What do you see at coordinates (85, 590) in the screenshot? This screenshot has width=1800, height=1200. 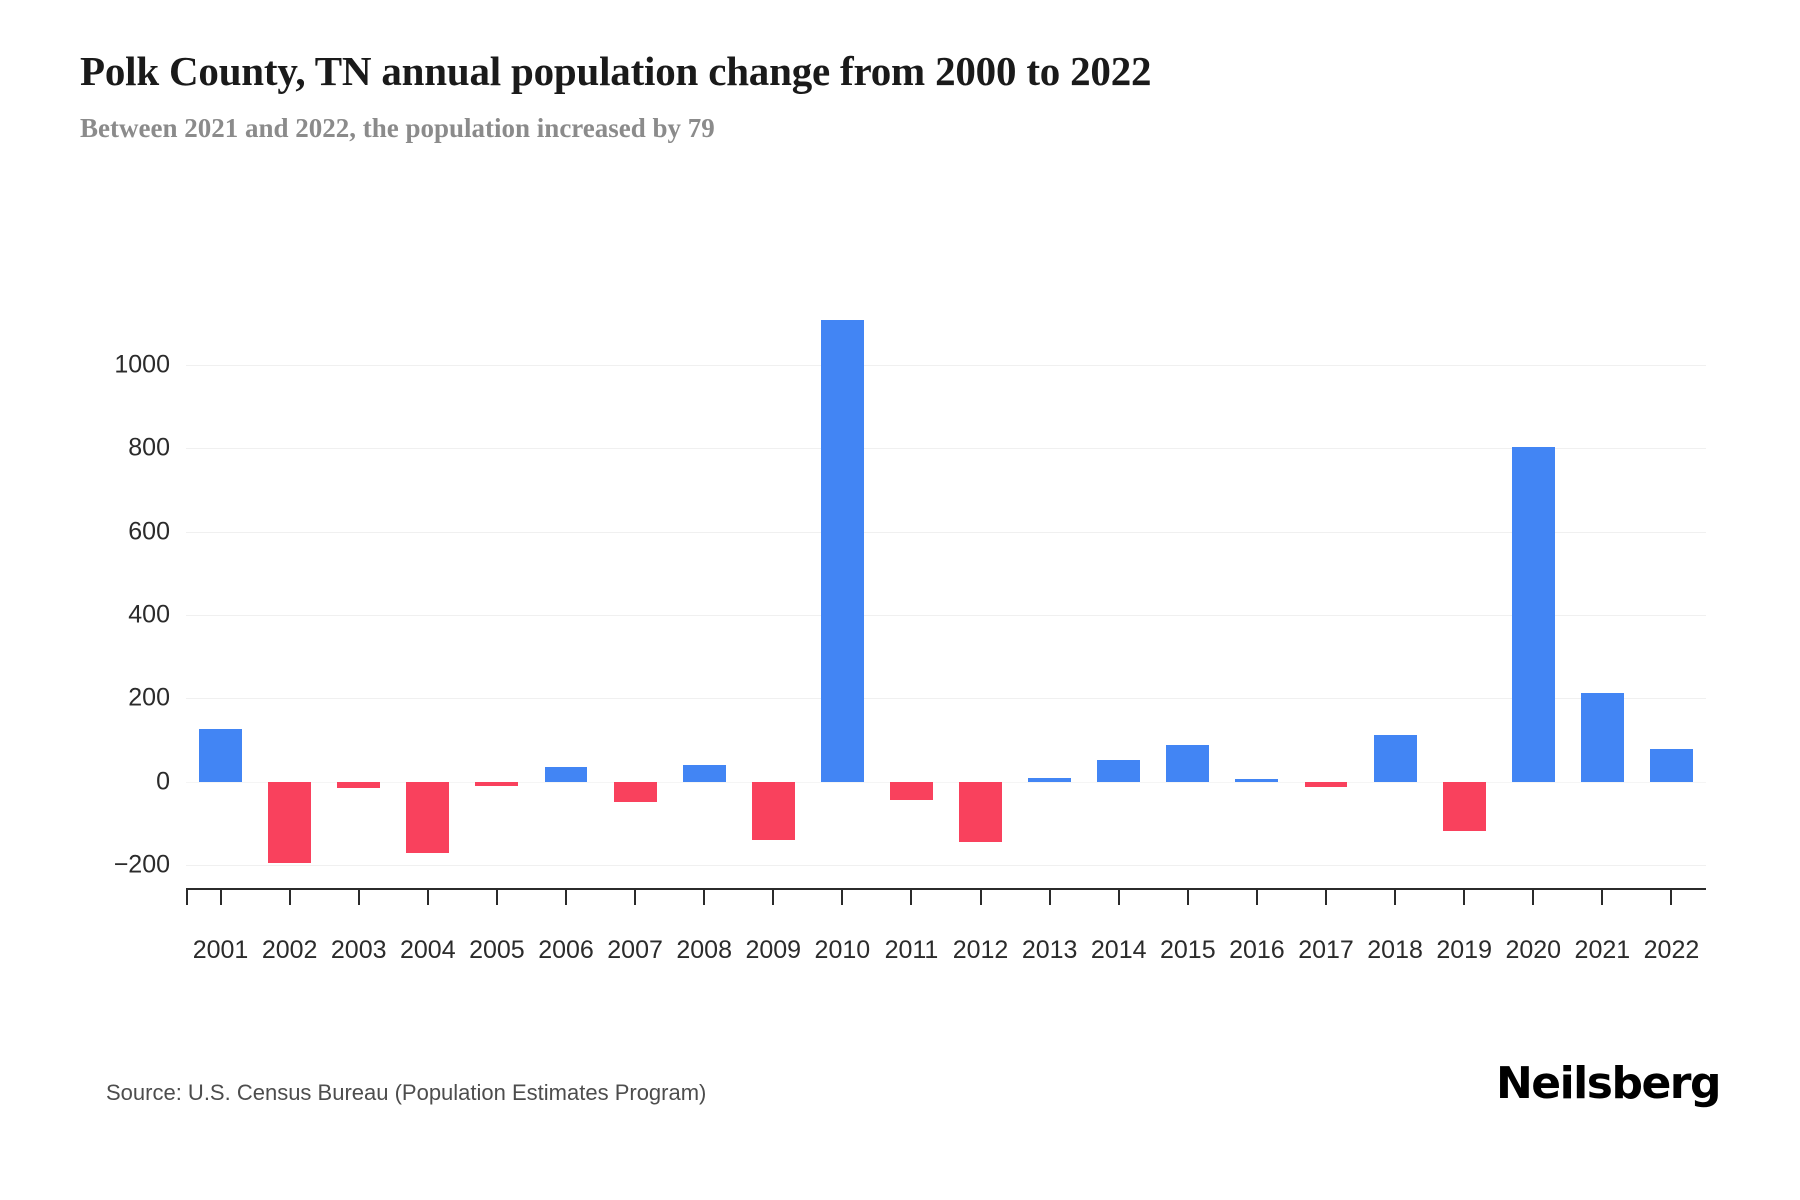 I see `y-axis-labels: −200 0 200 400 600 800 1000` at bounding box center [85, 590].